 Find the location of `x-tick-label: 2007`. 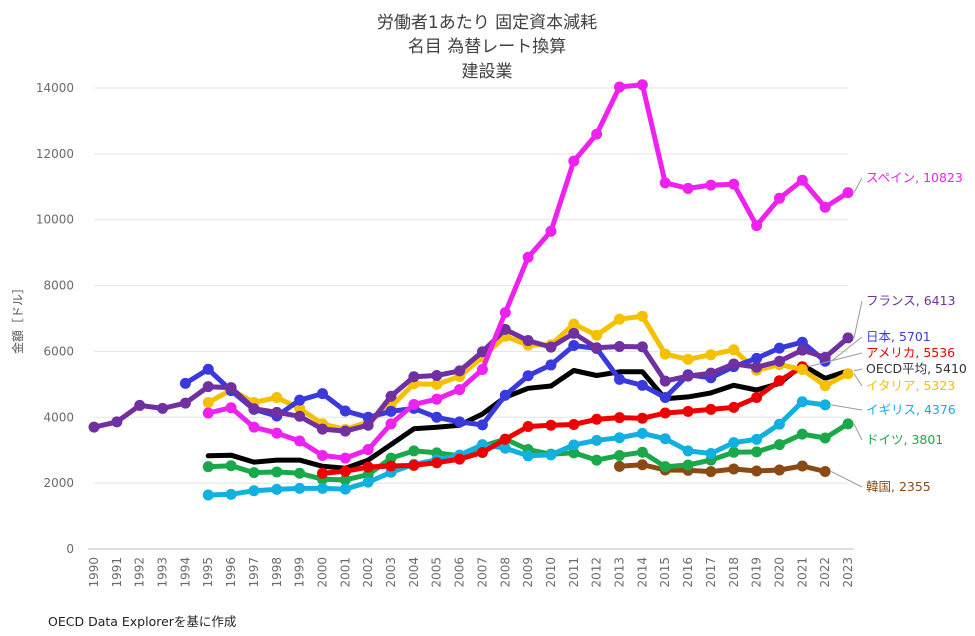

x-tick-label: 2007 is located at coordinates (482, 572).